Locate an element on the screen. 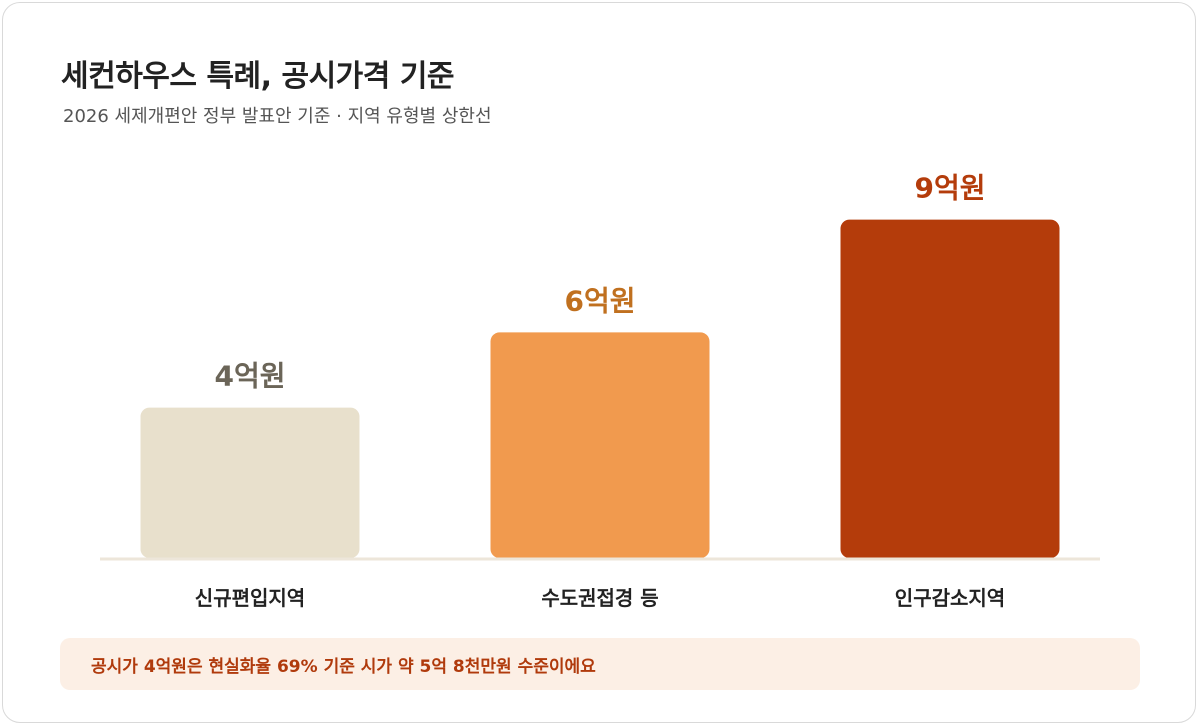 This screenshot has height=727, width=1200. footnote-callout: 공시가 4억원은 현실화율 69% 기준 시가 약 5억 8천만원 수준이에요 is located at coordinates (600, 664).